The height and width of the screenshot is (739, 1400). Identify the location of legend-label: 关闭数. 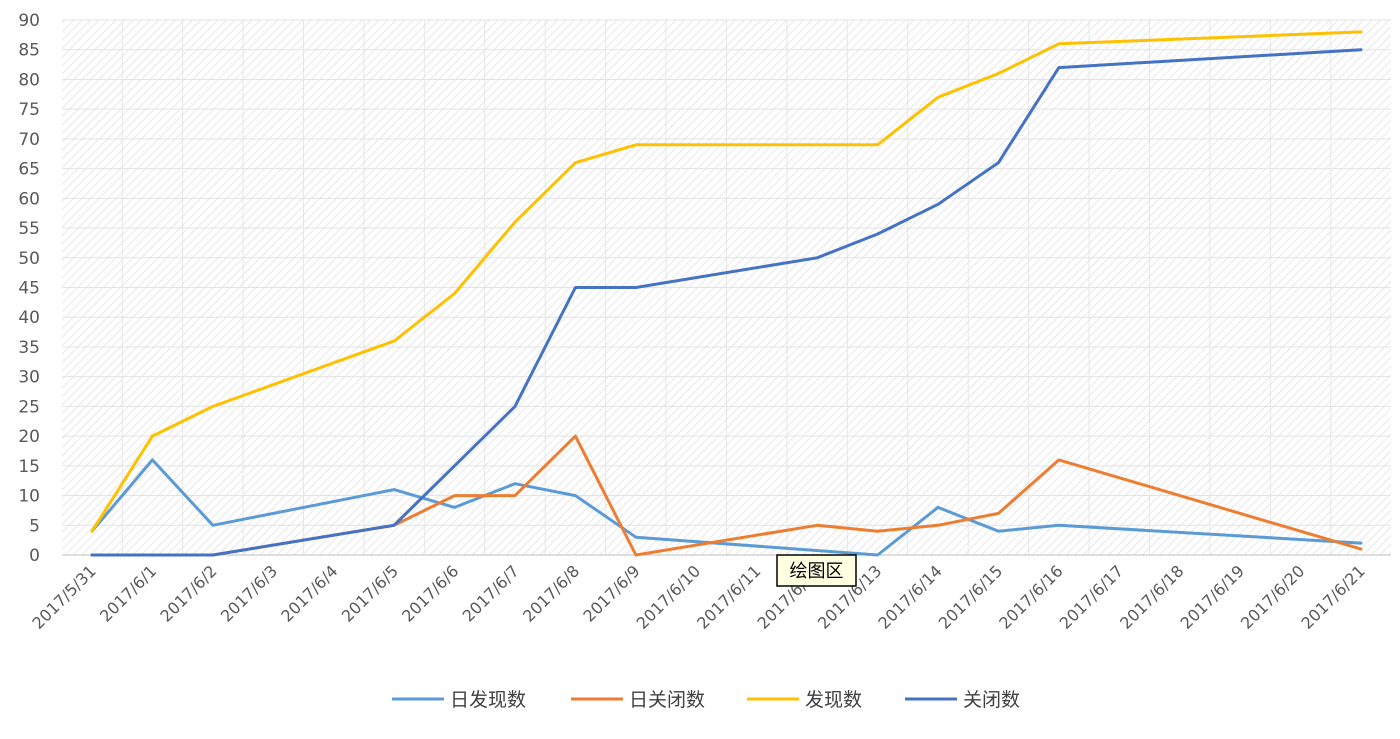
(991, 700).